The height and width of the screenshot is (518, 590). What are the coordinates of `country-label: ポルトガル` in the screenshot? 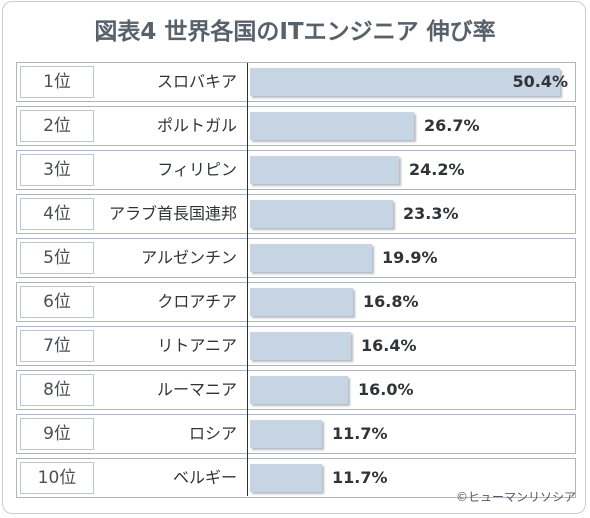 It's located at (196, 125).